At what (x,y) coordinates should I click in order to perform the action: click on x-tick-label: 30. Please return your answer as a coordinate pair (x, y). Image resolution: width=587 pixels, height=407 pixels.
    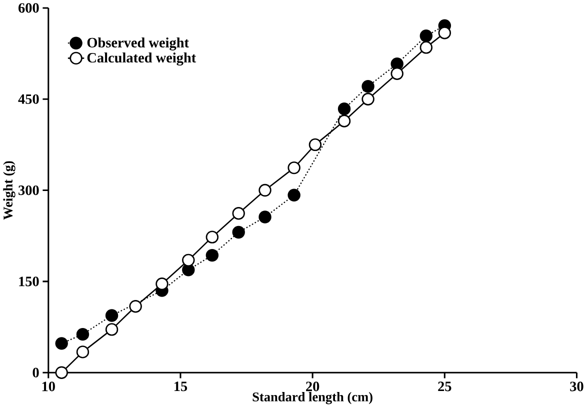
    Looking at the image, I should click on (577, 386).